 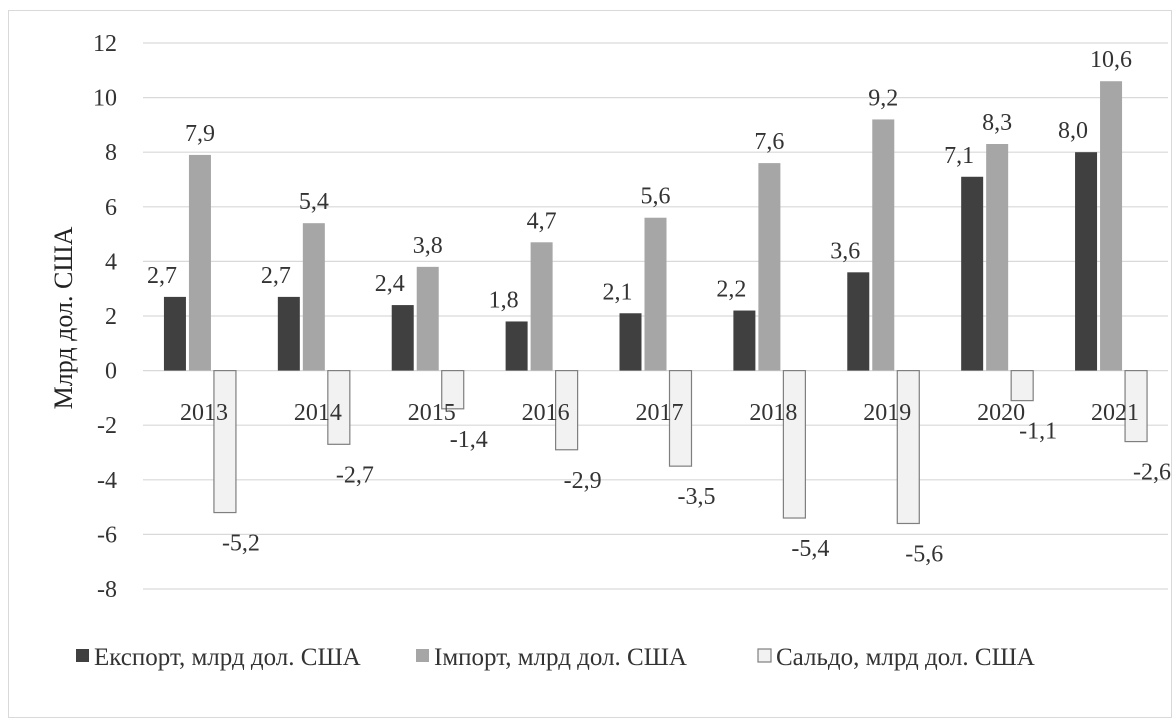 What do you see at coordinates (731, 290) in the screenshot?
I see `data-label: 2,2` at bounding box center [731, 290].